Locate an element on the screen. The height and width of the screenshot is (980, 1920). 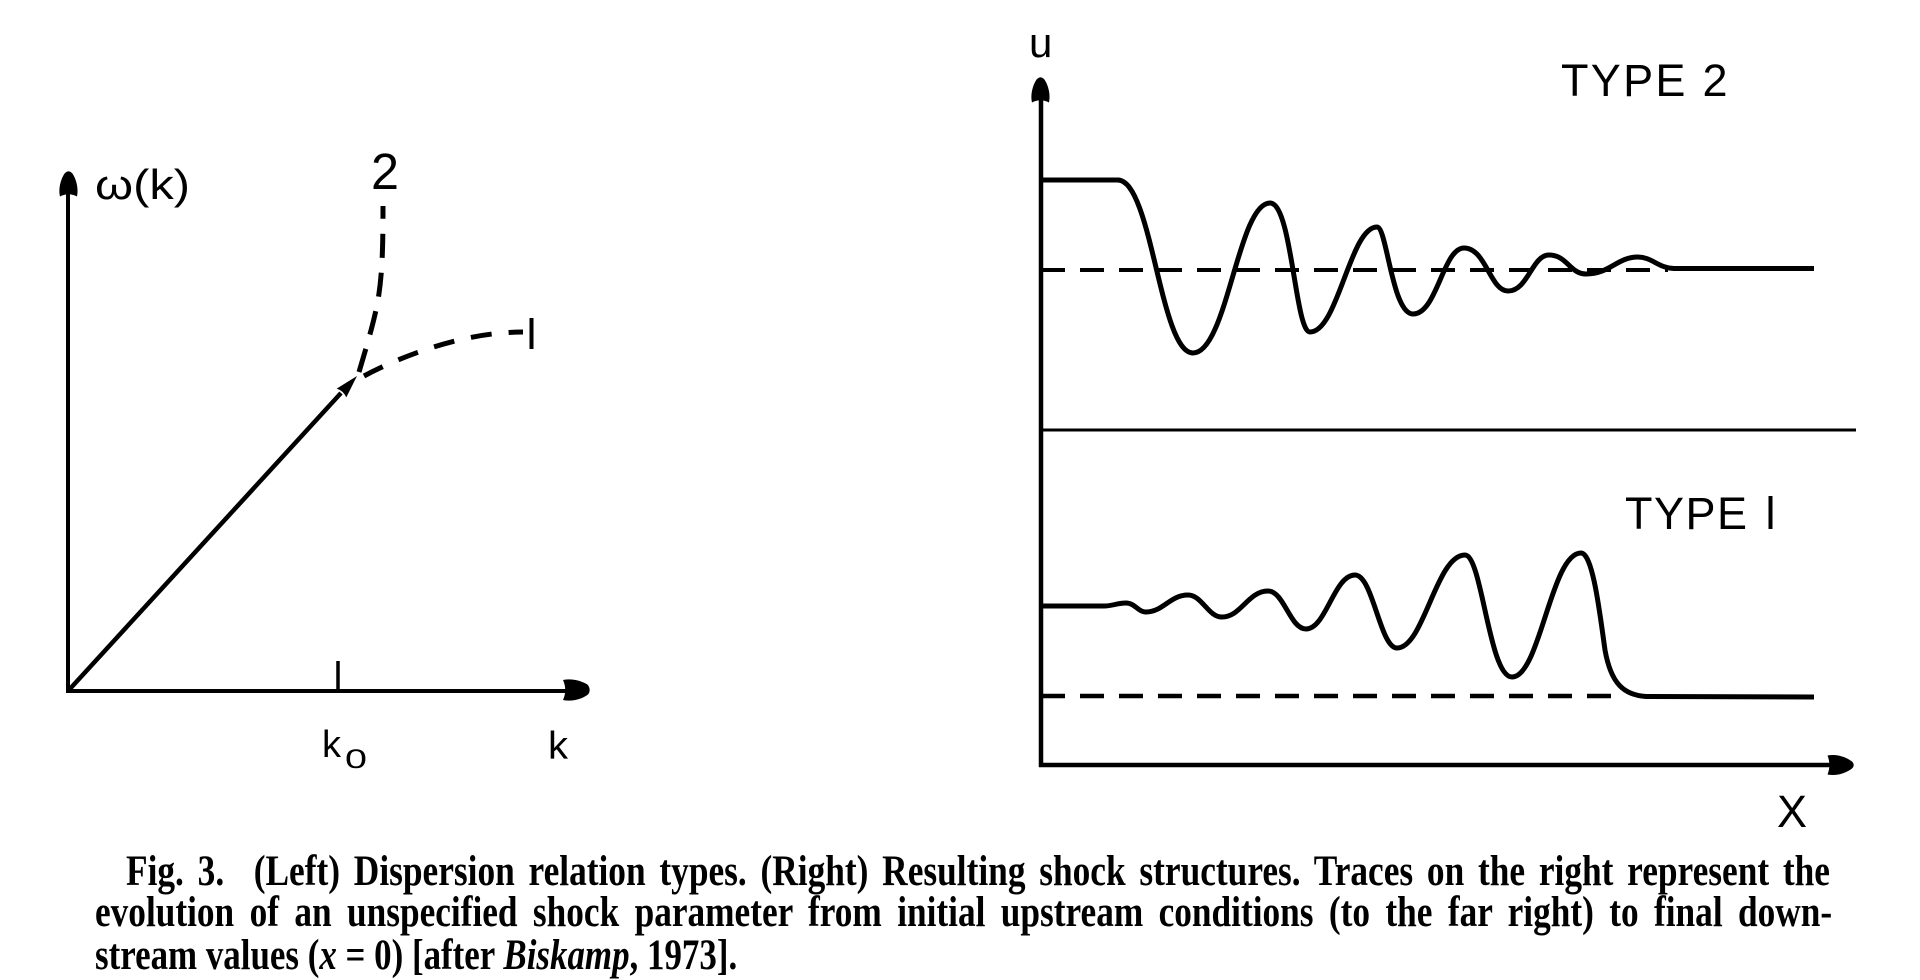
svg-text: 0 is located at coordinates (356, 759).